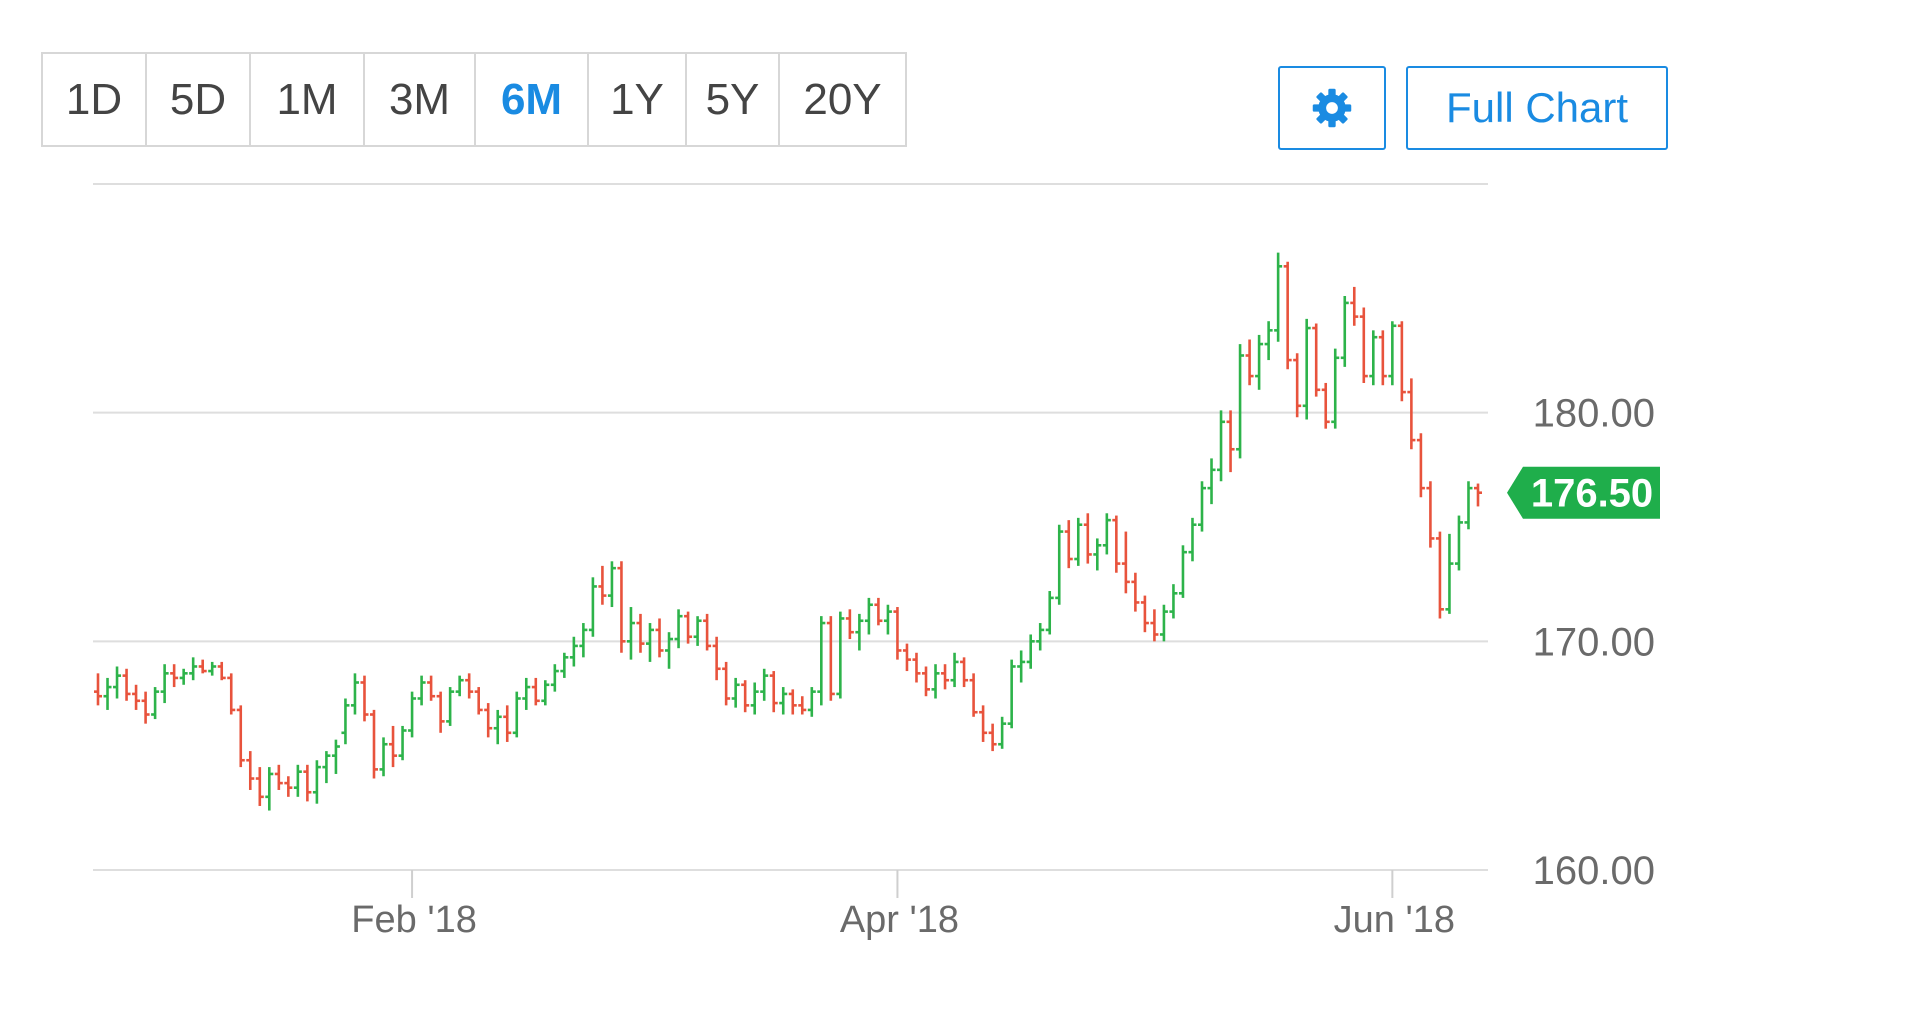 The height and width of the screenshot is (1030, 1920). What do you see at coordinates (1594, 642) in the screenshot?
I see `y-tick-label: 170.00` at bounding box center [1594, 642].